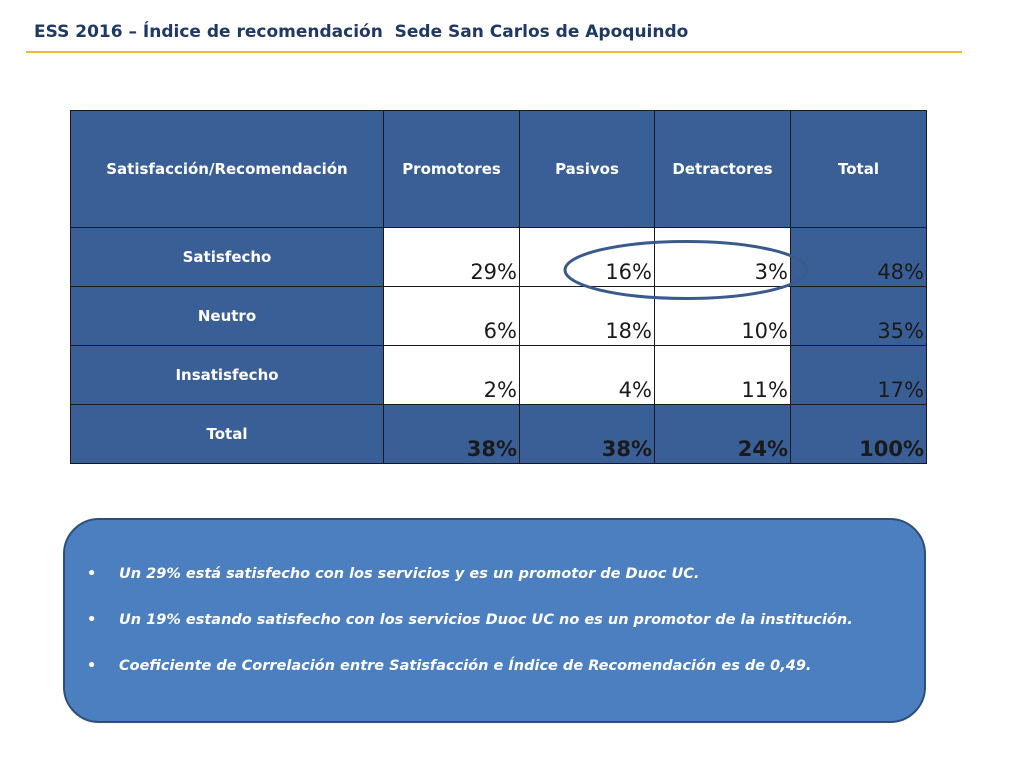 Image resolution: width=1024 pixels, height=768 pixels. What do you see at coordinates (722, 434) in the screenshot?
I see `total-cell: 24%` at bounding box center [722, 434].